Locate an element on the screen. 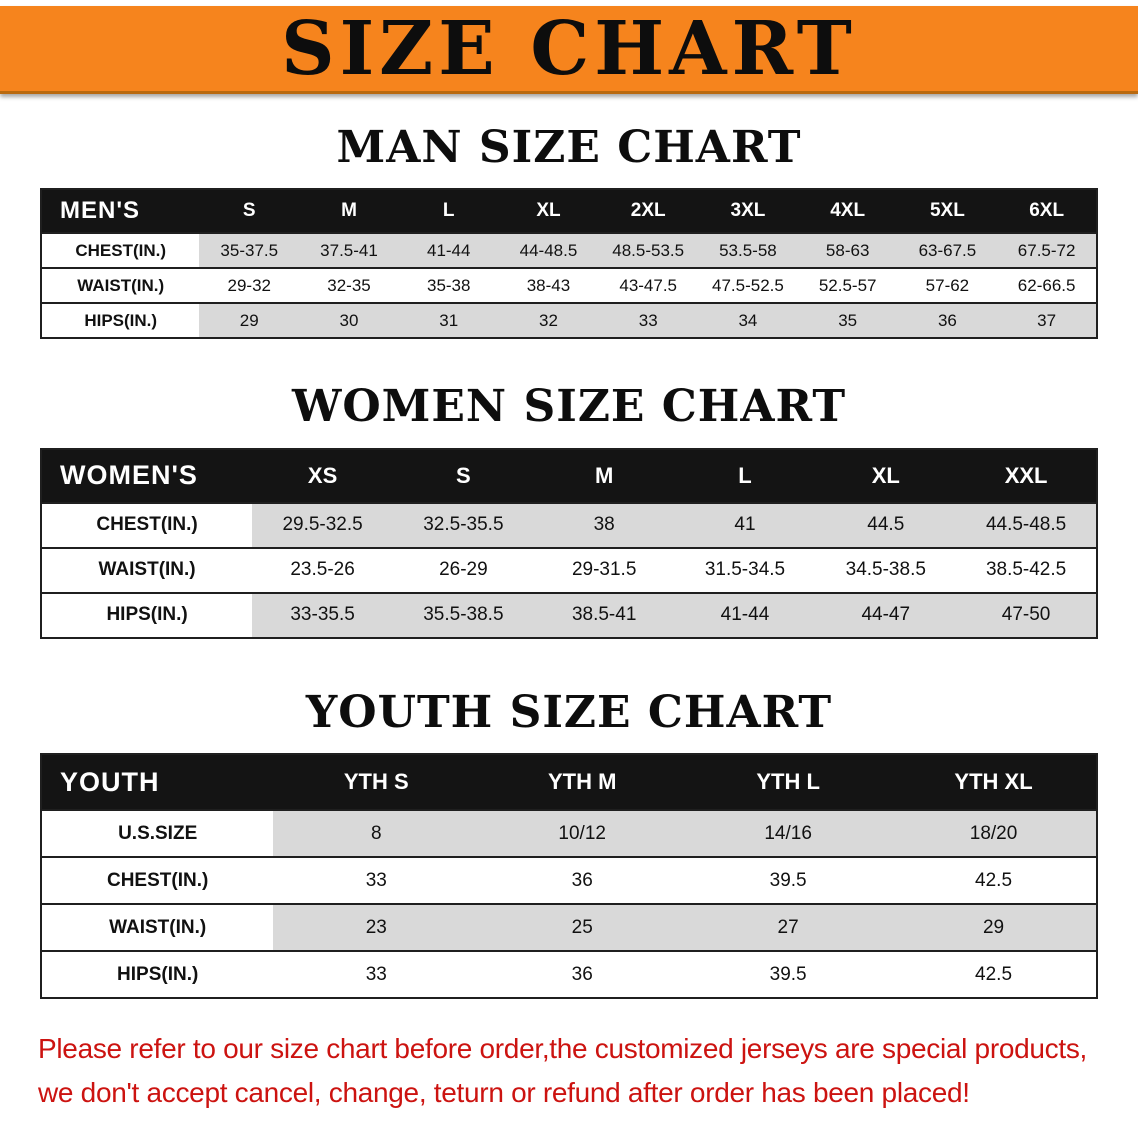 This screenshot has height=1138, width=1138. column-header: 2XL is located at coordinates (648, 211).